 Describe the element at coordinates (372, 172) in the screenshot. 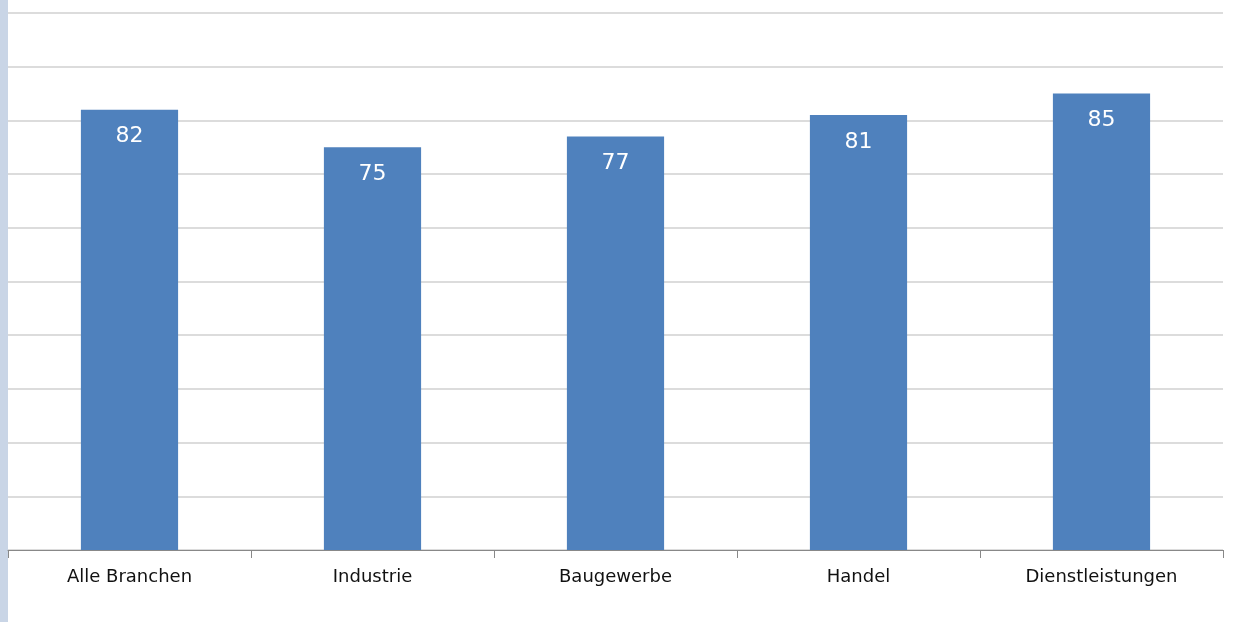

I see `data-label: 75` at that location.